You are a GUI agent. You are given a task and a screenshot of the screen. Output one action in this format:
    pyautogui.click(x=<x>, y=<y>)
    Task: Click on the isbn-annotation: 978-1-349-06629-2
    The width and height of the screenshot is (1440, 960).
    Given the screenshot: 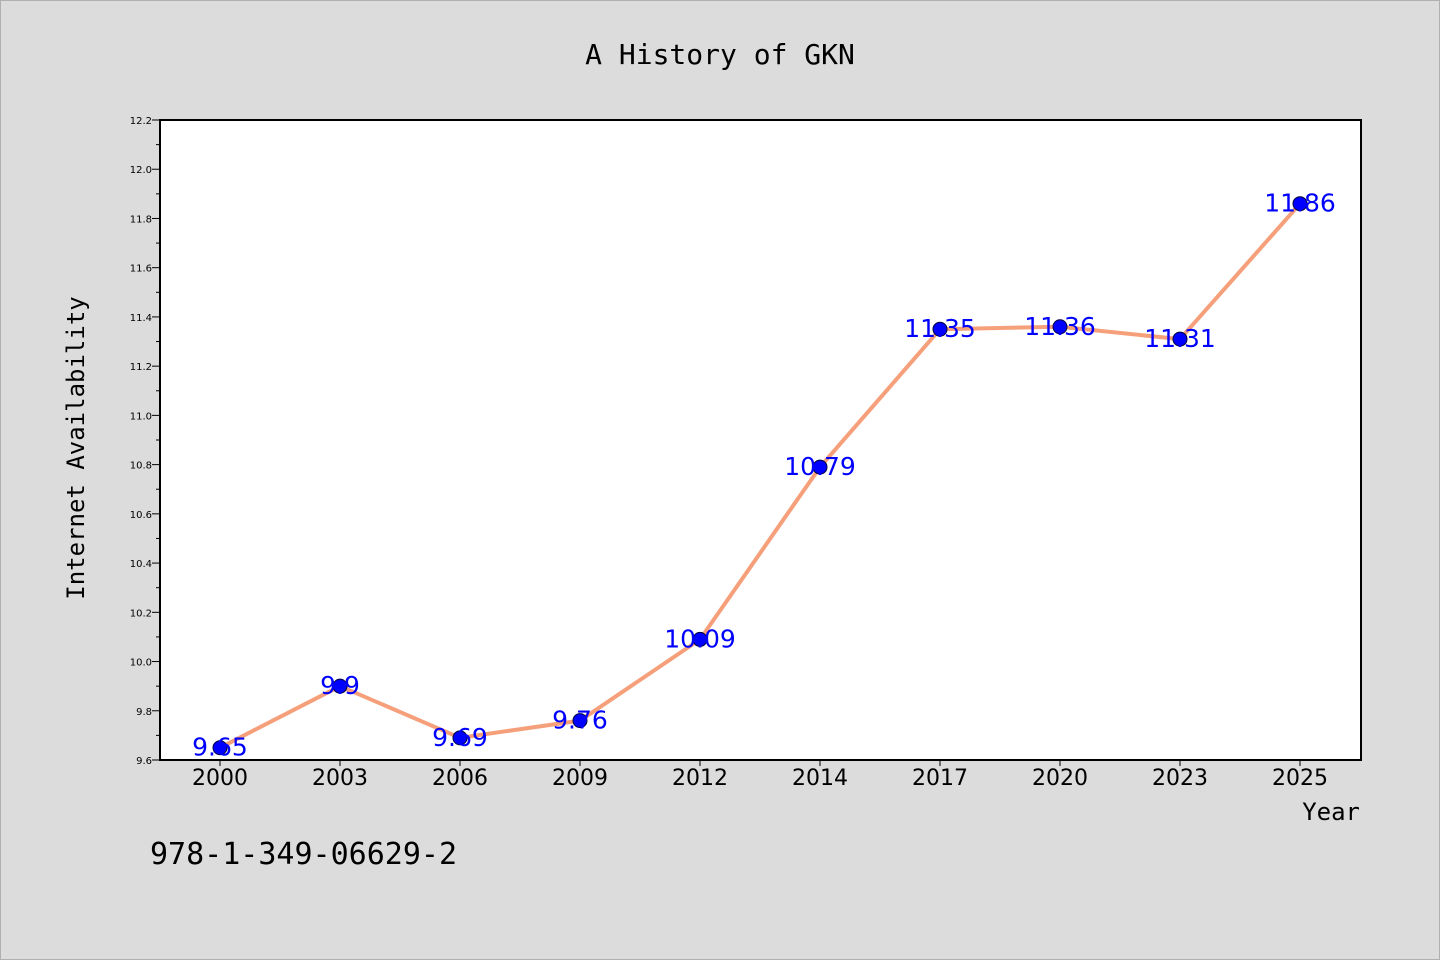 What is the action you would take?
    pyautogui.click(x=303, y=854)
    